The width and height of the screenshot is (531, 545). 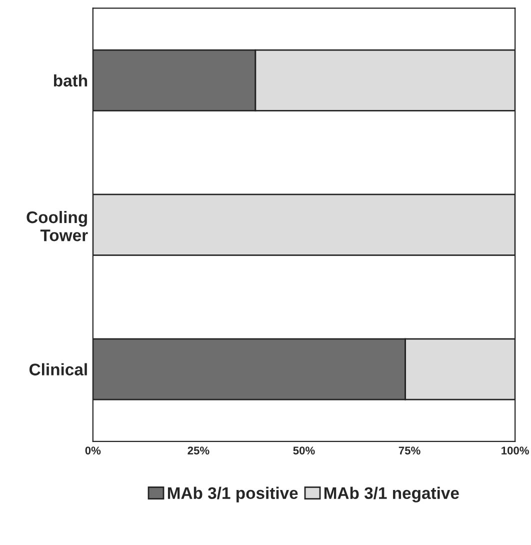 I want to click on x-tick-label: 0%, so click(x=93, y=450).